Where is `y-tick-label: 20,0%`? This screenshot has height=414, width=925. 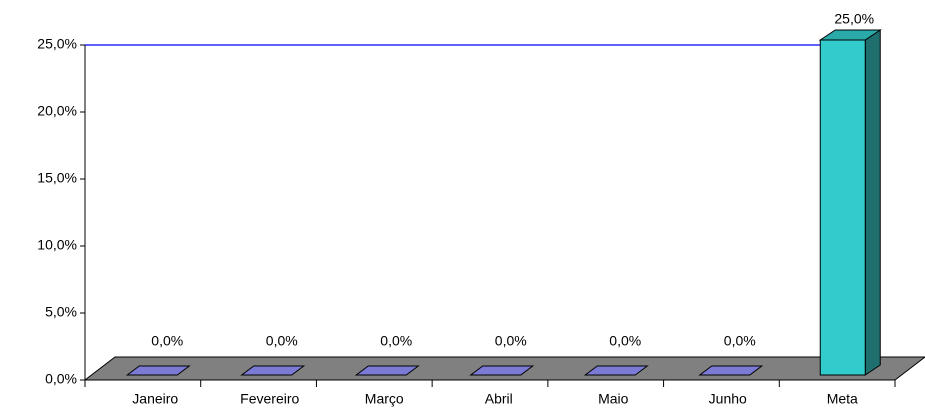
y-tick-label: 20,0% is located at coordinates (57, 111).